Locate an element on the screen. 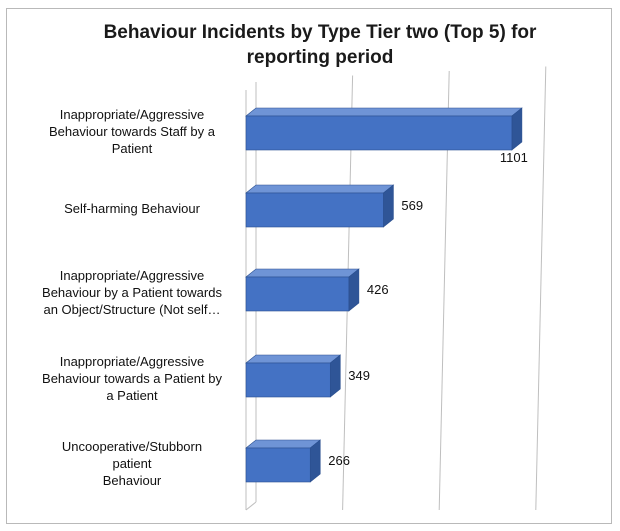 Image resolution: width=620 pixels, height=531 pixels. data-label-2: 569 is located at coordinates (412, 205).